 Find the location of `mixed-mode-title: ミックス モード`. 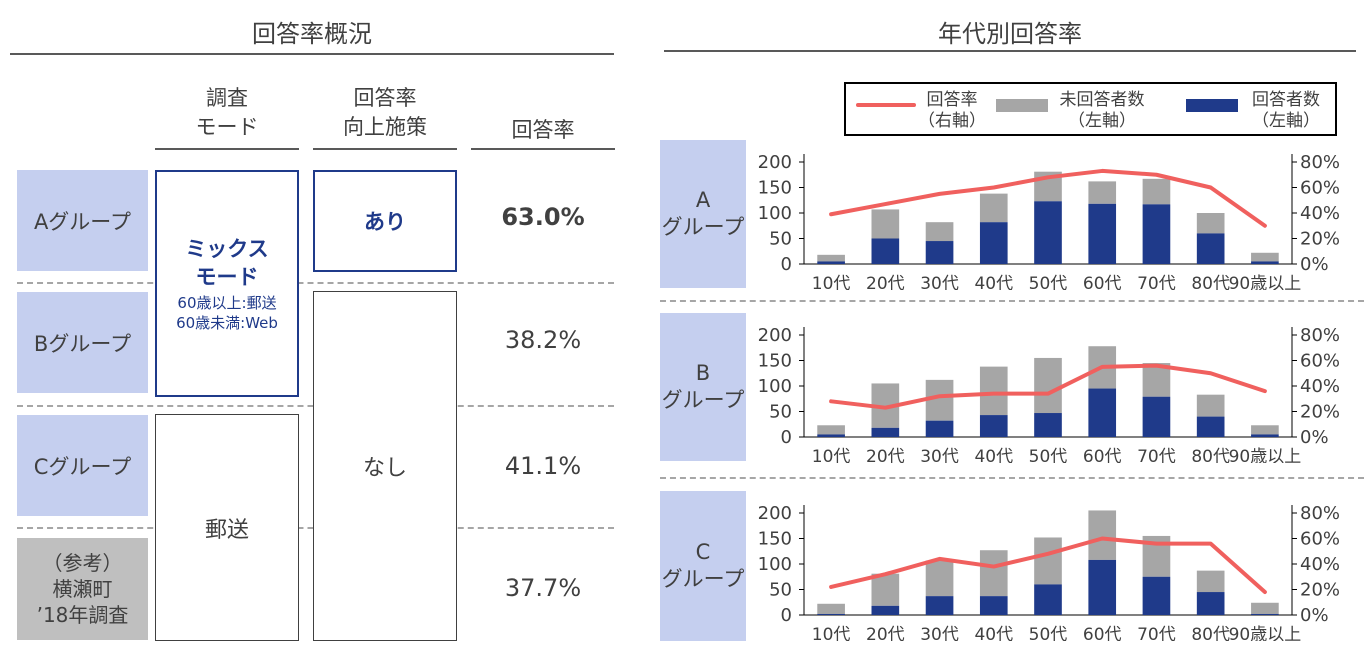

mixed-mode-title: ミックス モード is located at coordinates (227, 262).